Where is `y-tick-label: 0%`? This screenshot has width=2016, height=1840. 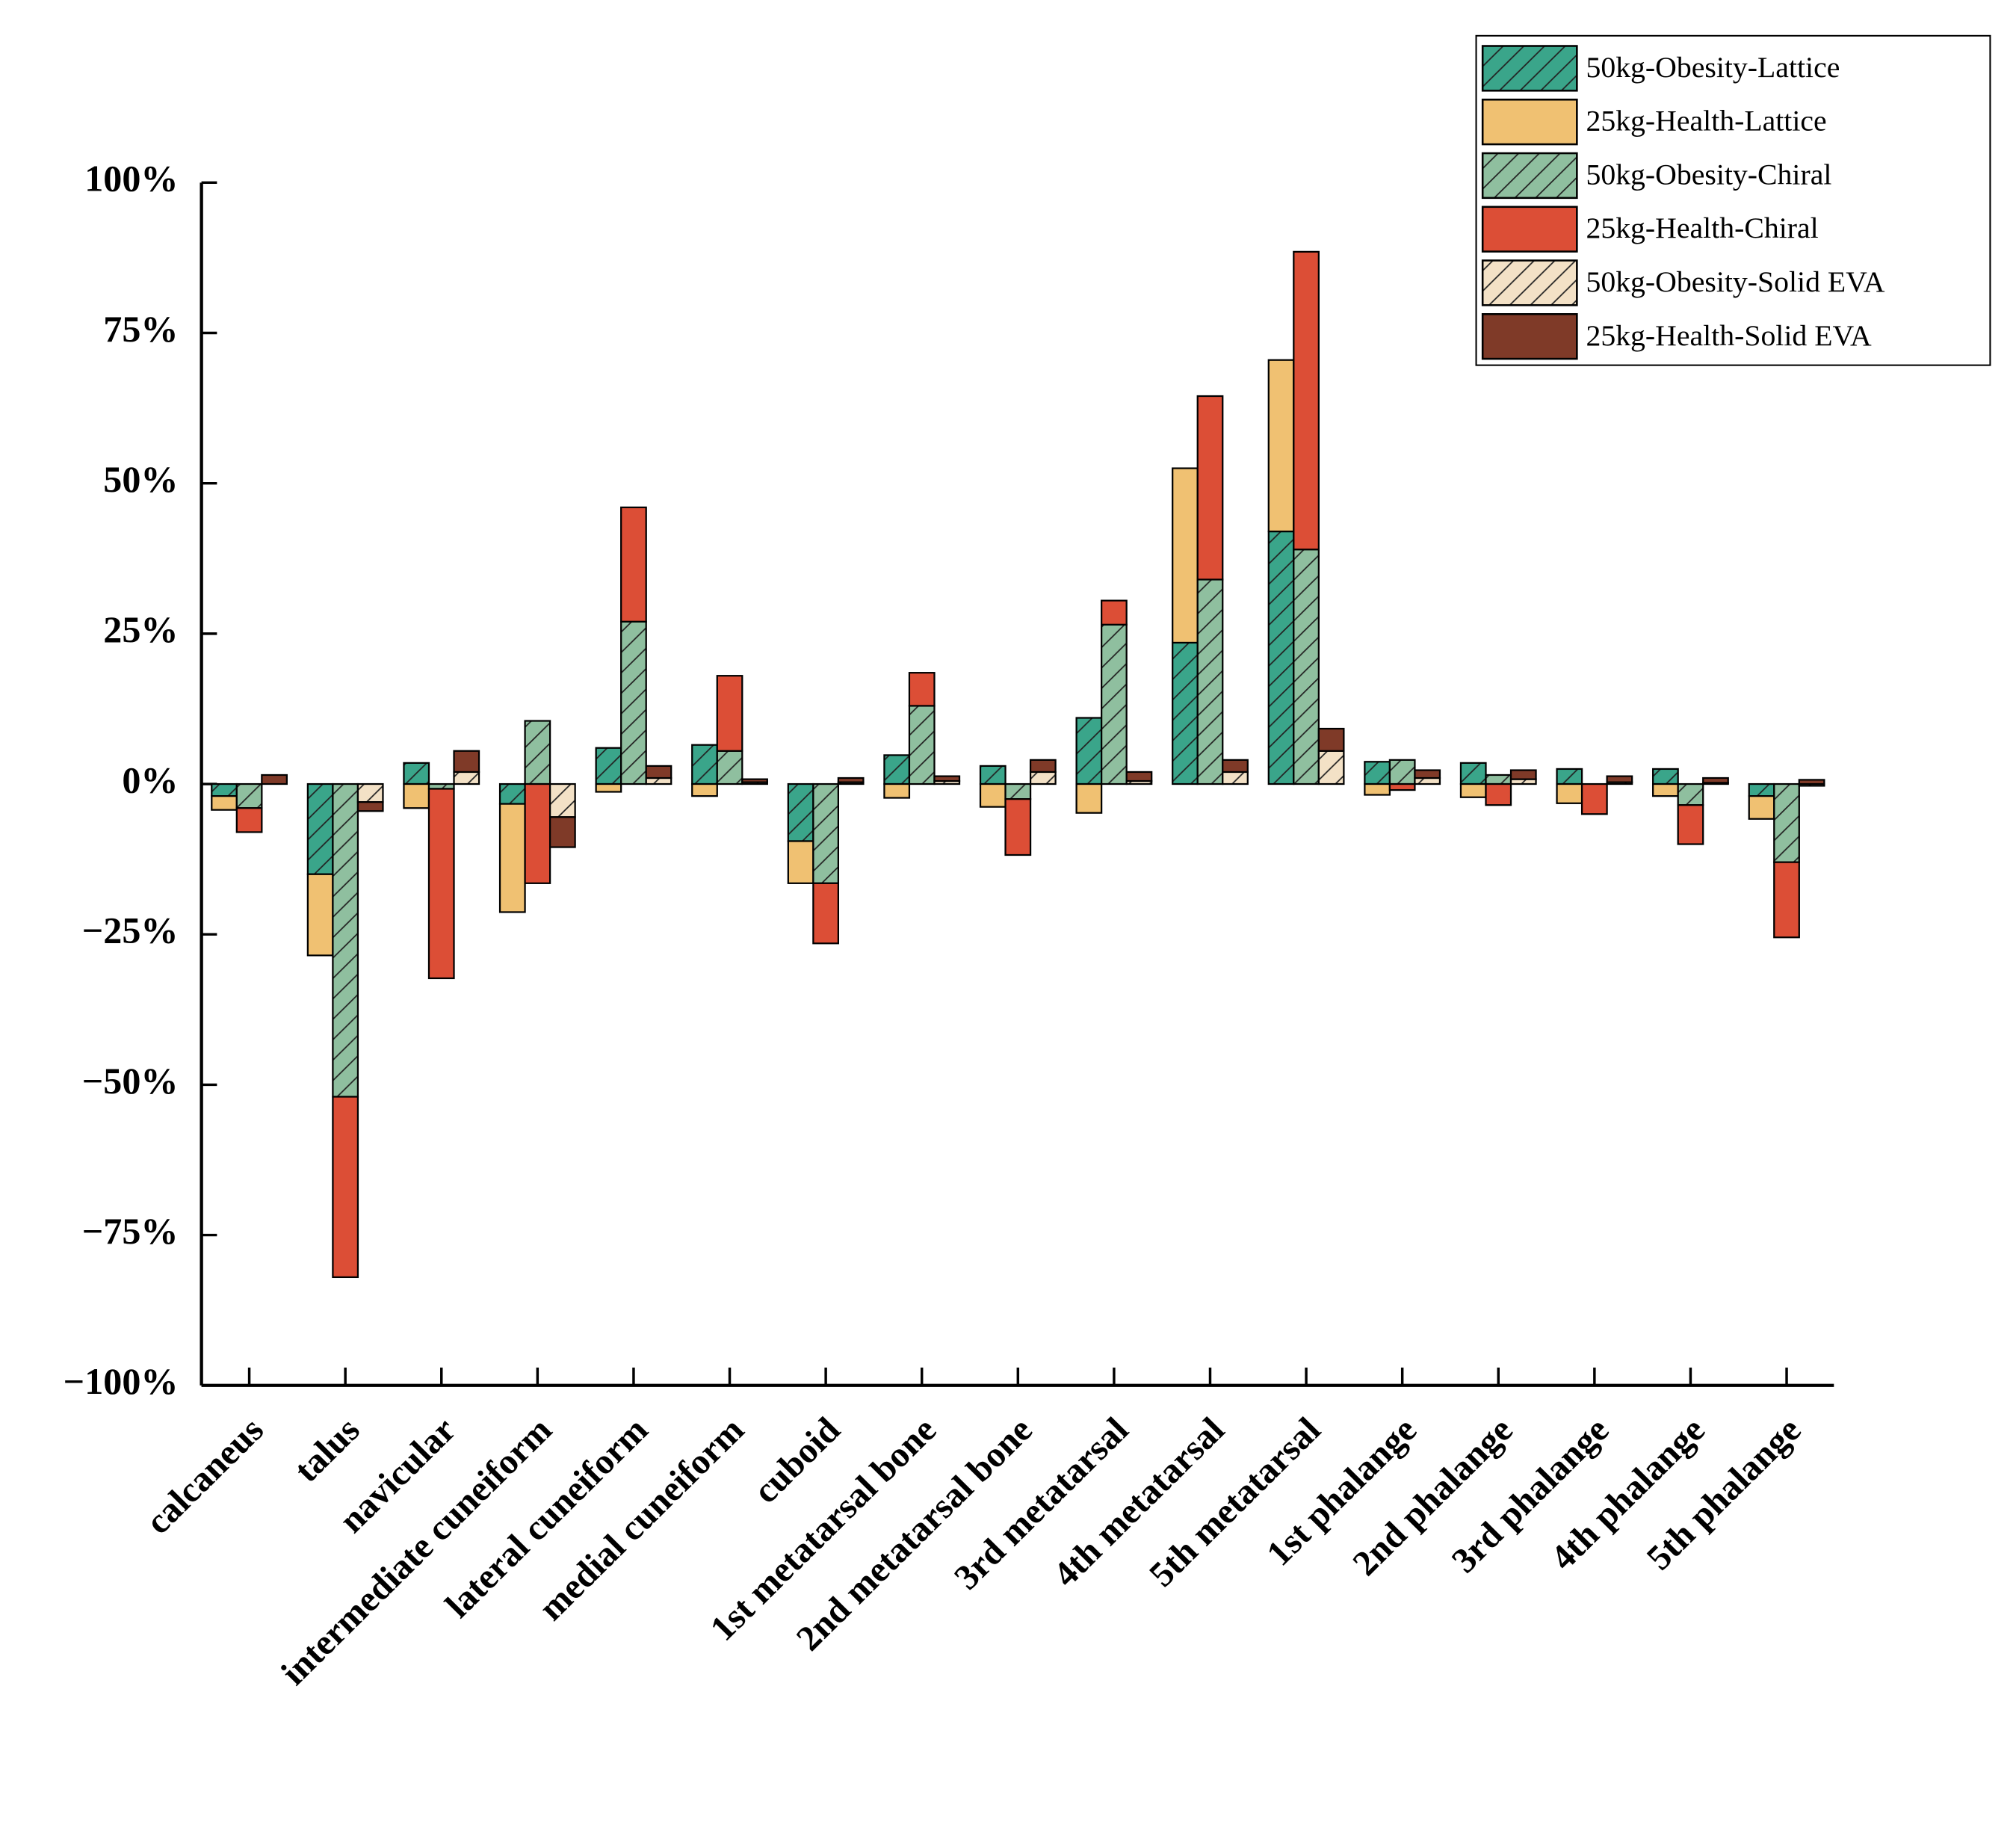 y-tick-label: 0% is located at coordinates (150, 781).